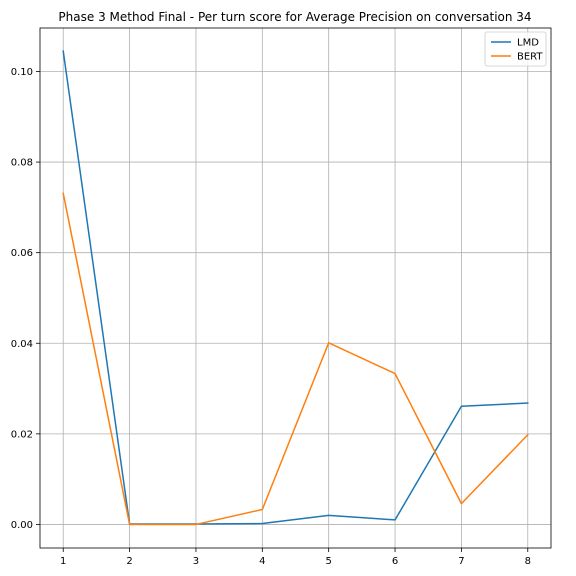 Image resolution: width=576 pixels, height=576 pixels. Describe the element at coordinates (328, 561) in the screenshot. I see `x-tick-label: 5` at that location.